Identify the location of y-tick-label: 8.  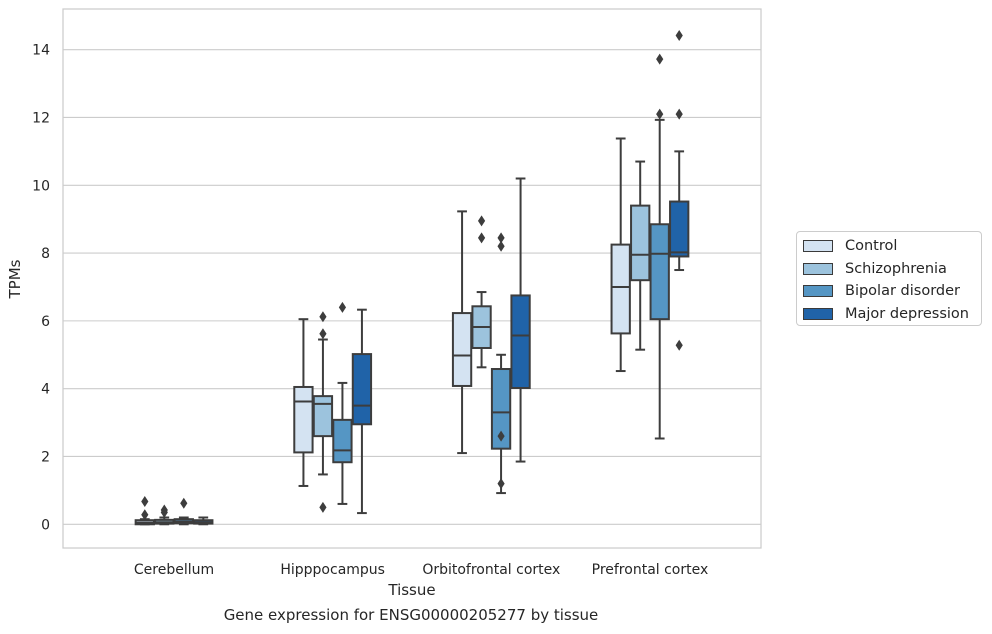
(45, 254).